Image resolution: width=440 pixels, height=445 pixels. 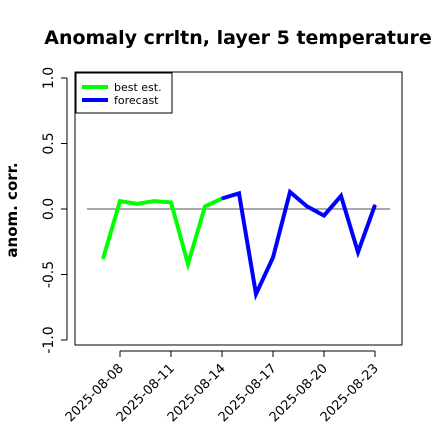 I want to click on y-tick-label: -0.5, so click(x=49, y=274).